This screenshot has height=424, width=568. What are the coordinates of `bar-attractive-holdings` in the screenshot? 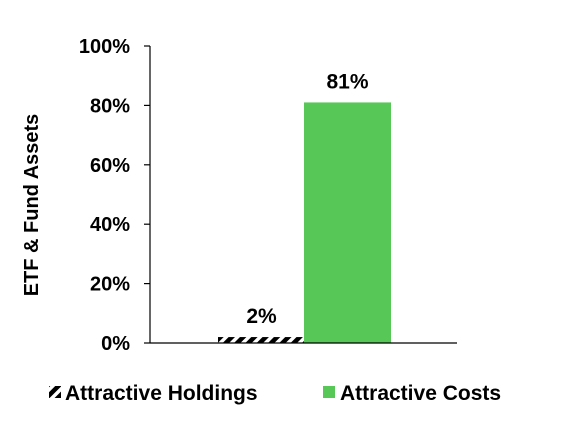 It's located at (261, 340).